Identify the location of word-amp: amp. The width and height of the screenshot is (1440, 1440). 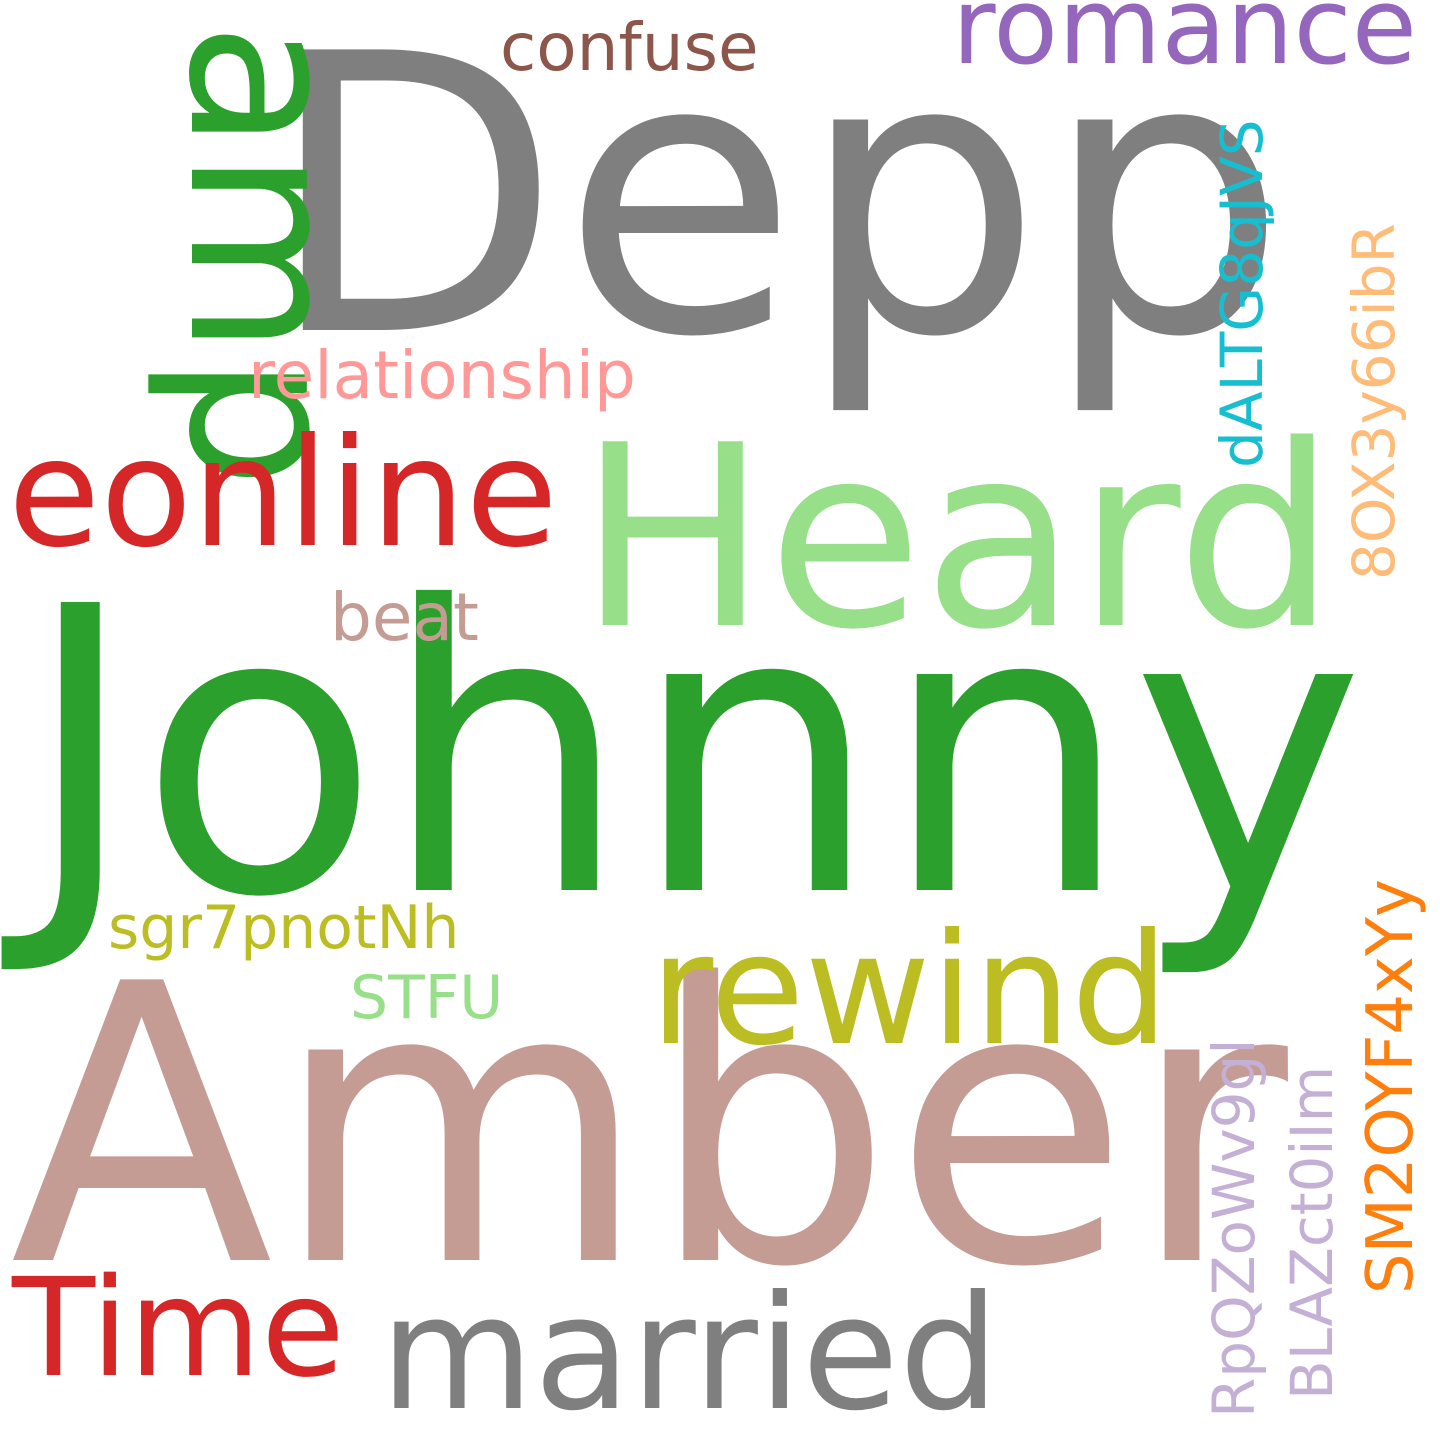
(264, 255).